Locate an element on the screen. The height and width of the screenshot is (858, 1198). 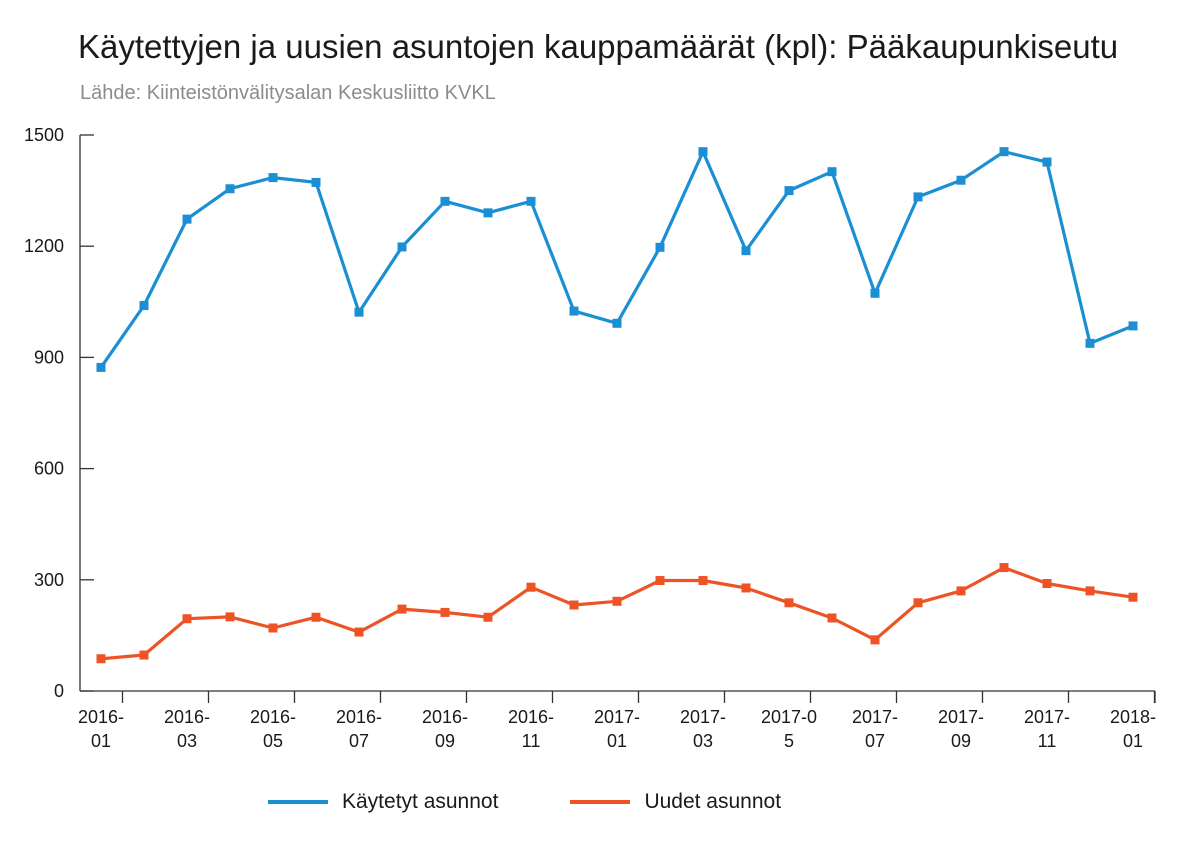
x-tick-label: 2017- 07 is located at coordinates (875, 729).